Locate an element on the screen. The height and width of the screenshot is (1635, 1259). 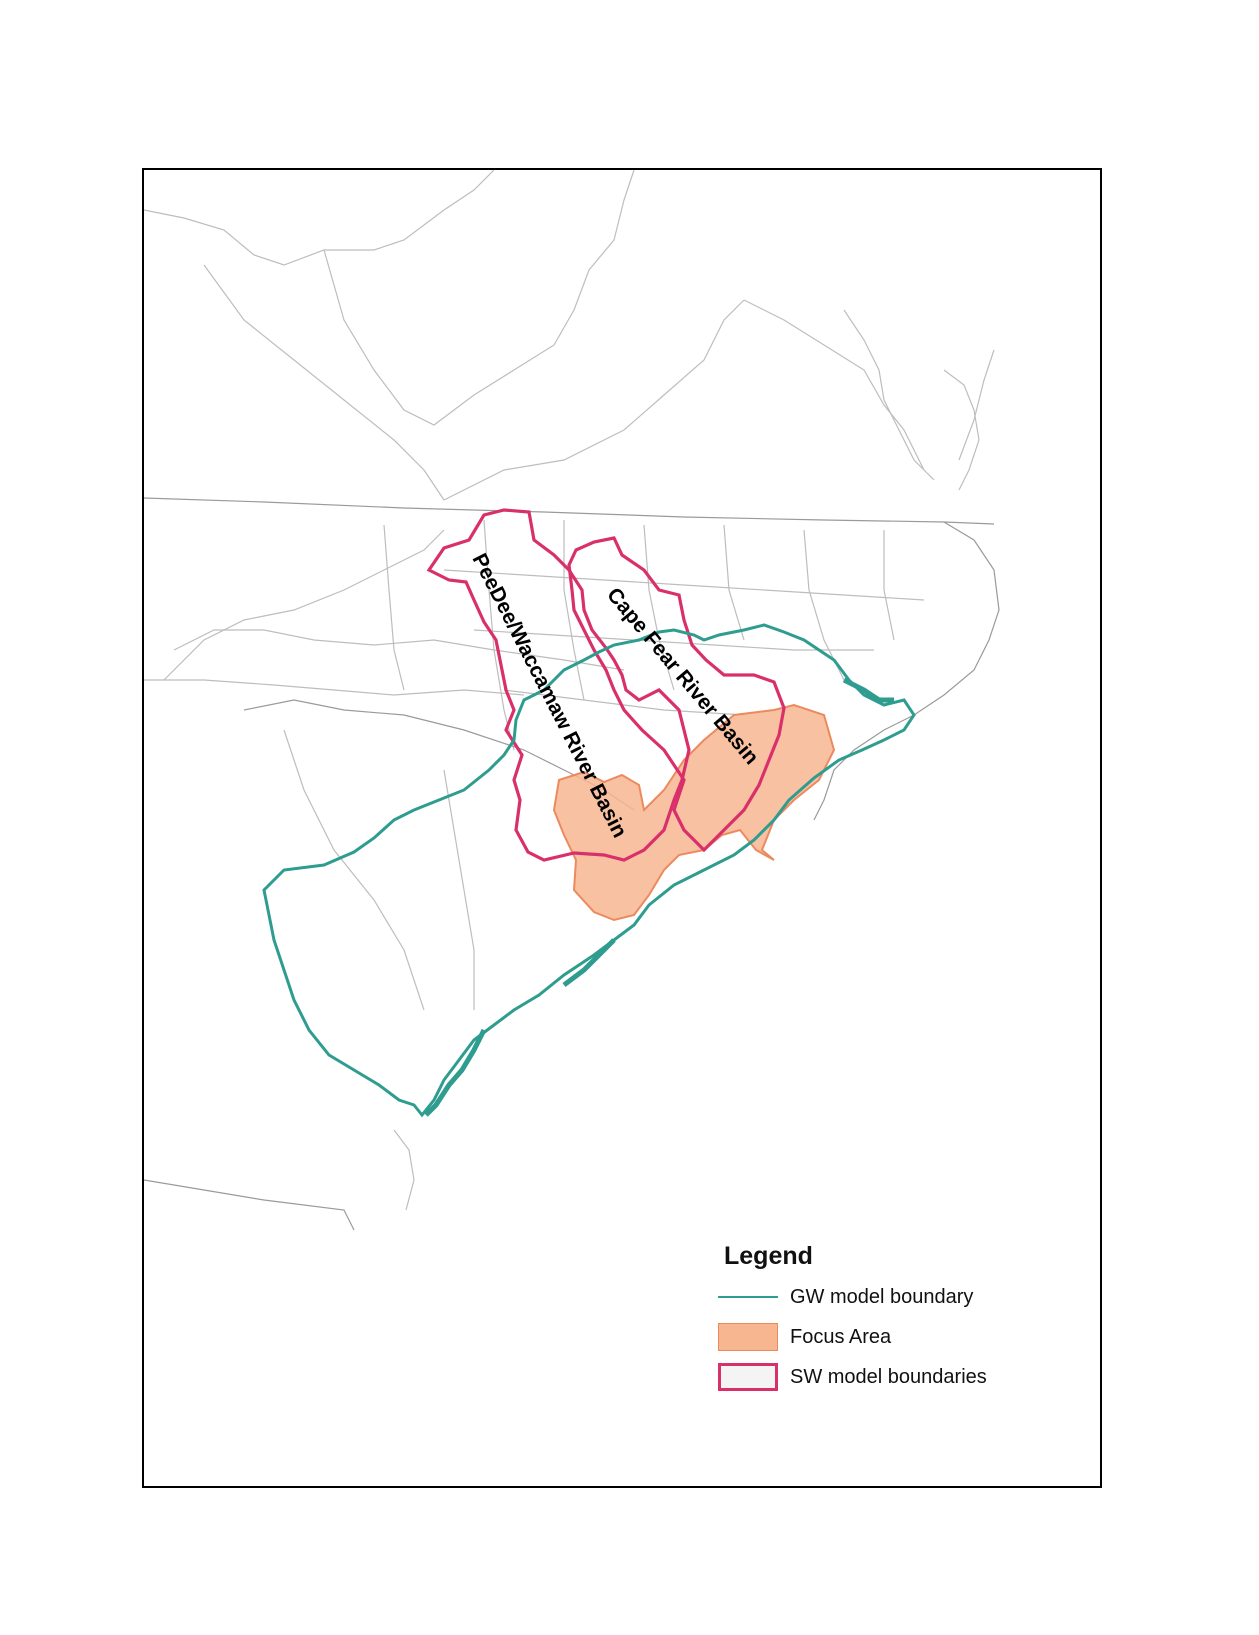
nc-counties-h5 is located at coordinates (673, 640).